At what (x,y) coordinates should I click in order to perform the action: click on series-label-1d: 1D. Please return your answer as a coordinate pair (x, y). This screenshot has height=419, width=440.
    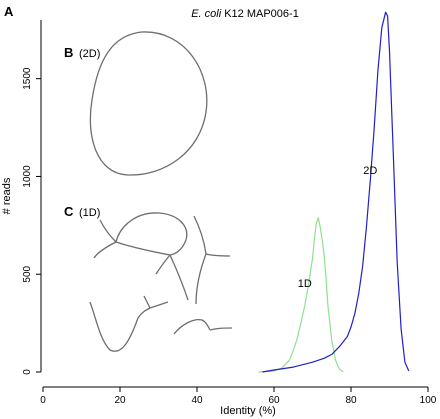
    Looking at the image, I should click on (305, 284).